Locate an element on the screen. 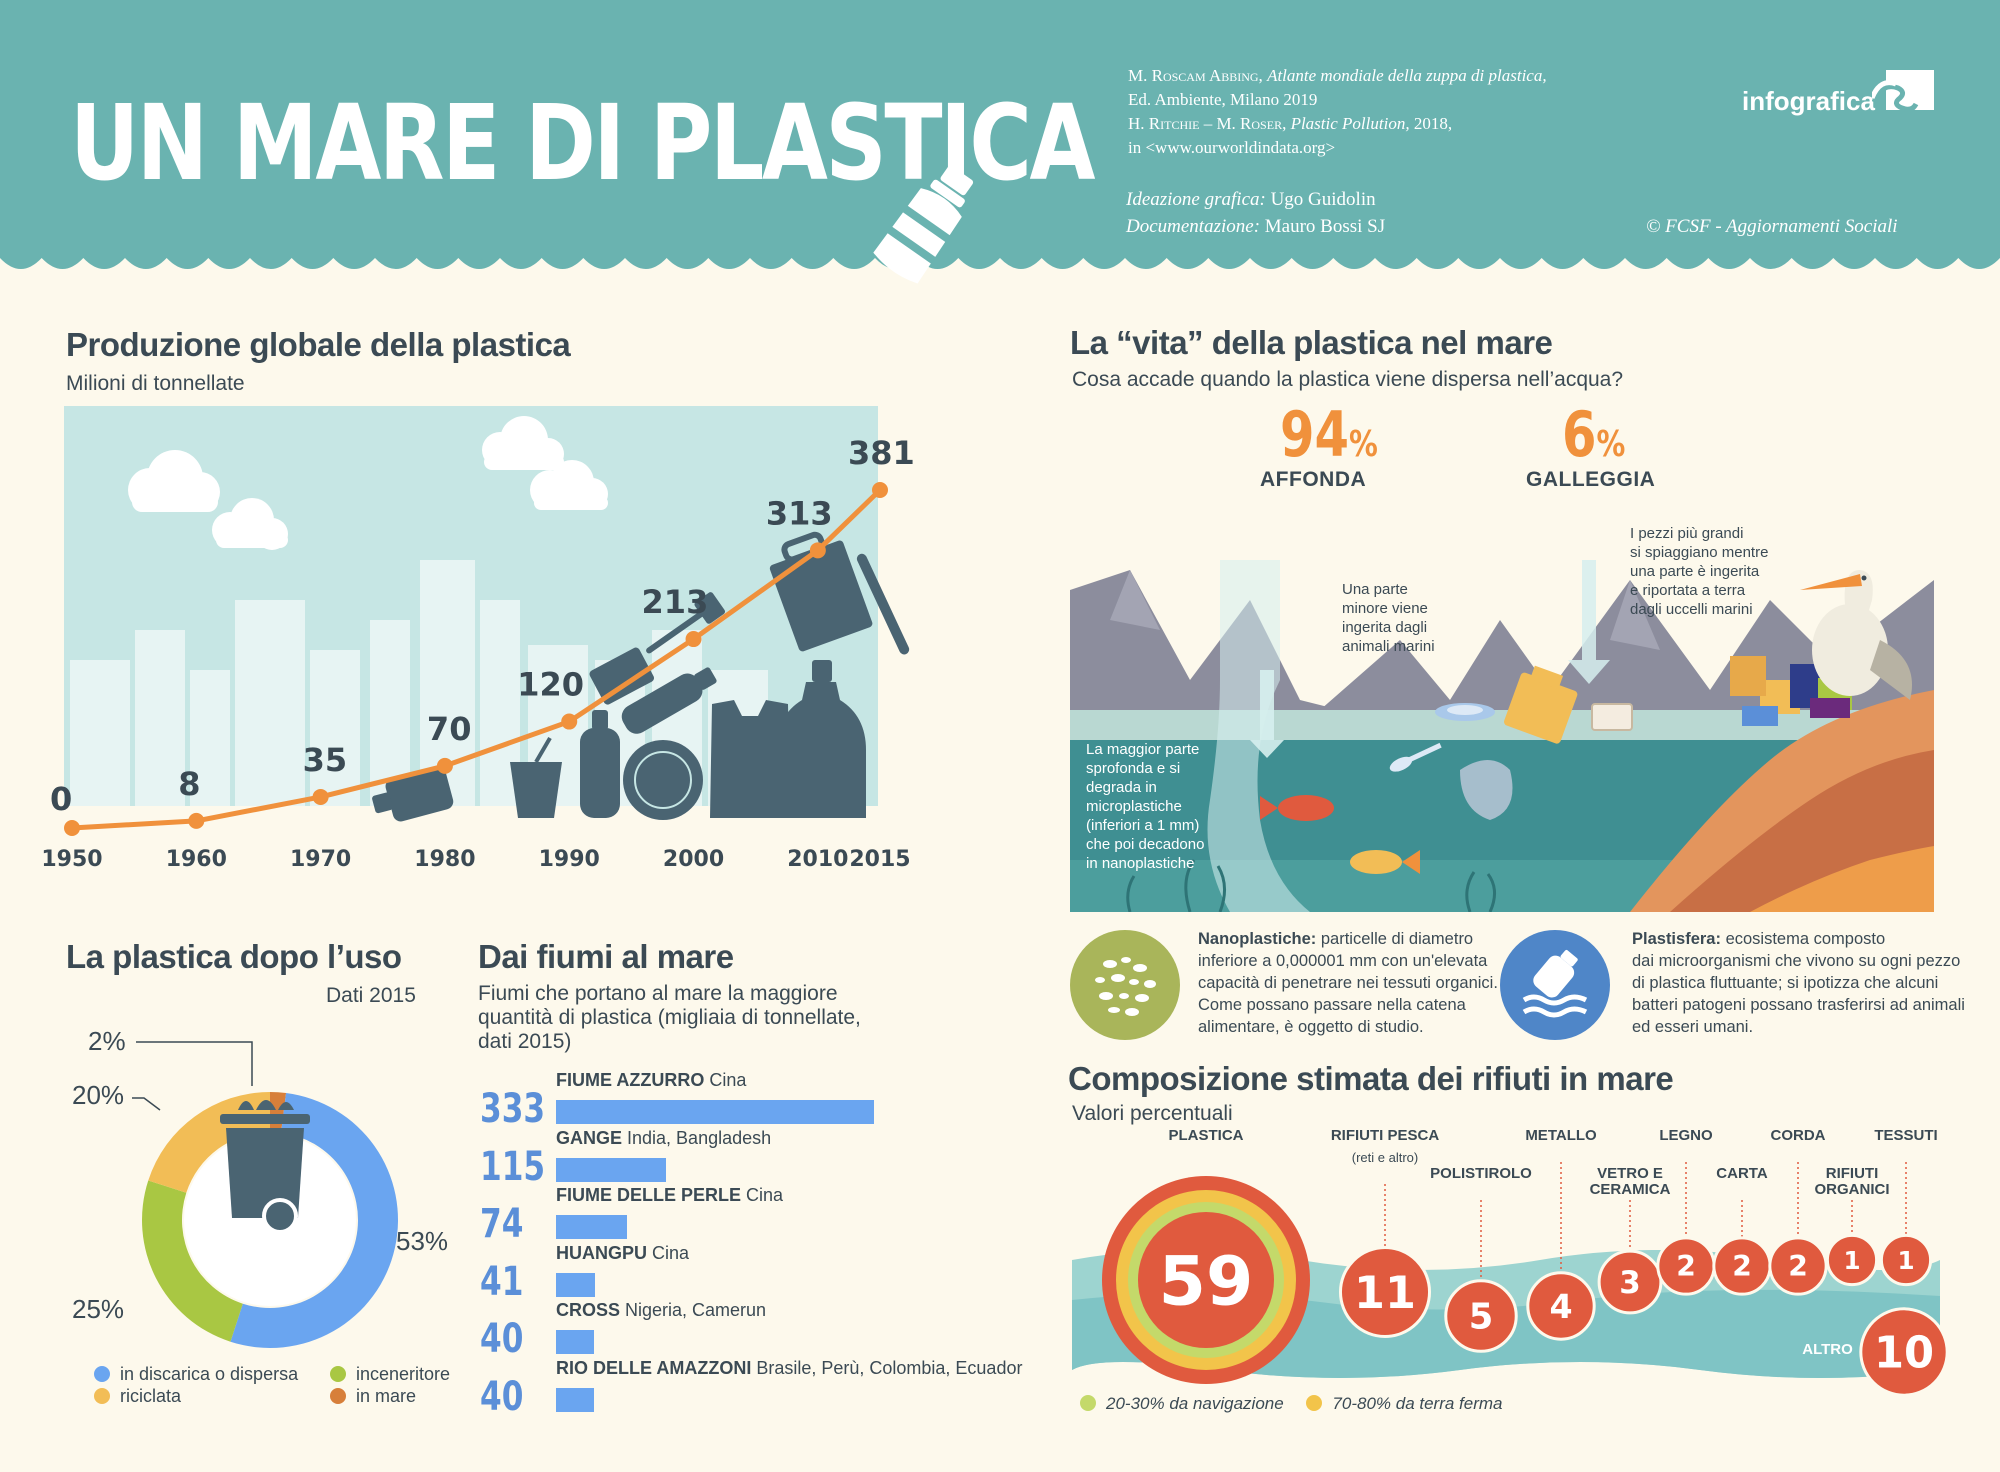 The height and width of the screenshot is (1472, 2000). credit2-role: Documentazione: is located at coordinates (1193, 226).